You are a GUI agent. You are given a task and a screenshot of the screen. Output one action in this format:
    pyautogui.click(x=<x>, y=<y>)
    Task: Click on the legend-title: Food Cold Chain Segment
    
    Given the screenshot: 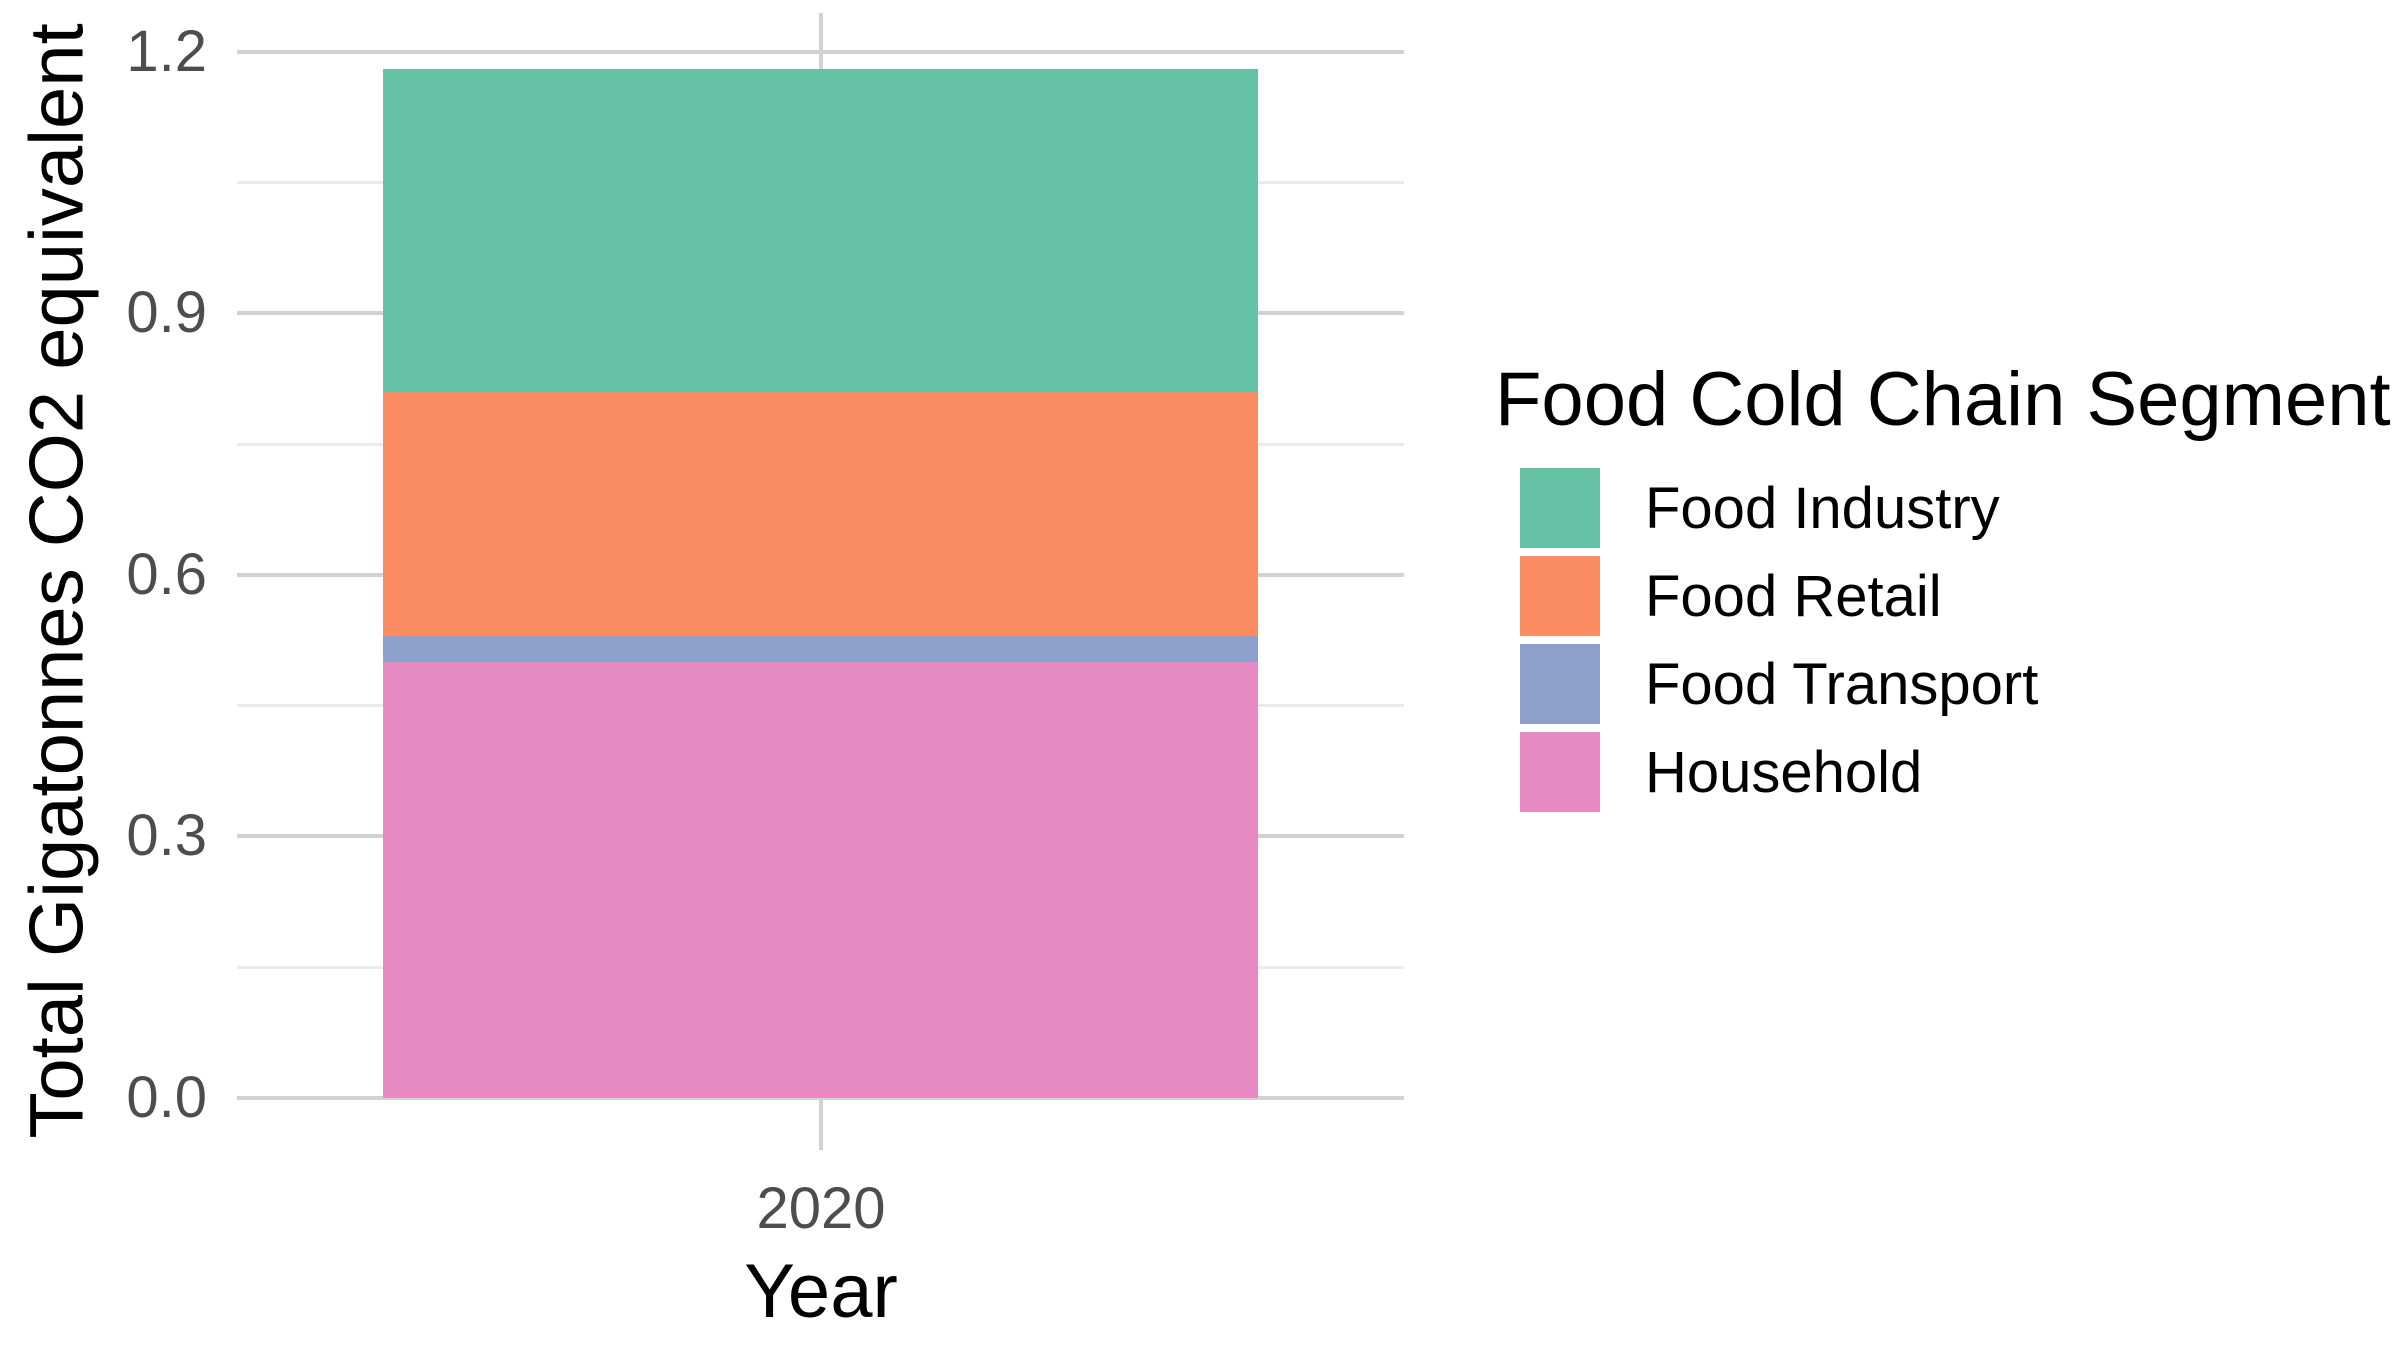 What is the action you would take?
    pyautogui.click(x=1943, y=399)
    